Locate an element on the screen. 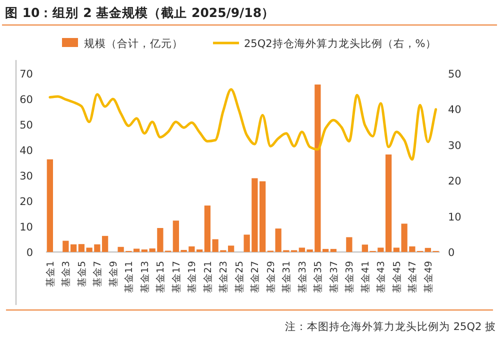 The width and height of the screenshot is (499, 340). y2-tick-label: 50 is located at coordinates (455, 74).